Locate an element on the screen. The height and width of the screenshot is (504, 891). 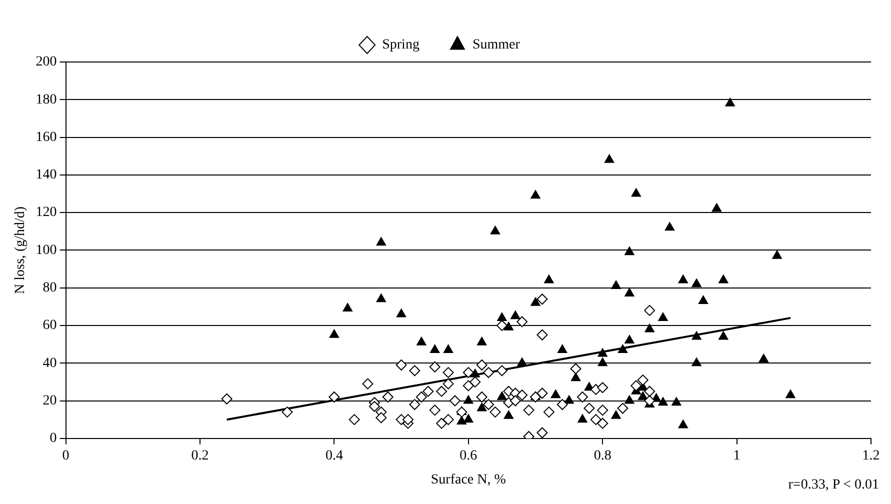
x-tick-label: 1 is located at coordinates (736, 456).